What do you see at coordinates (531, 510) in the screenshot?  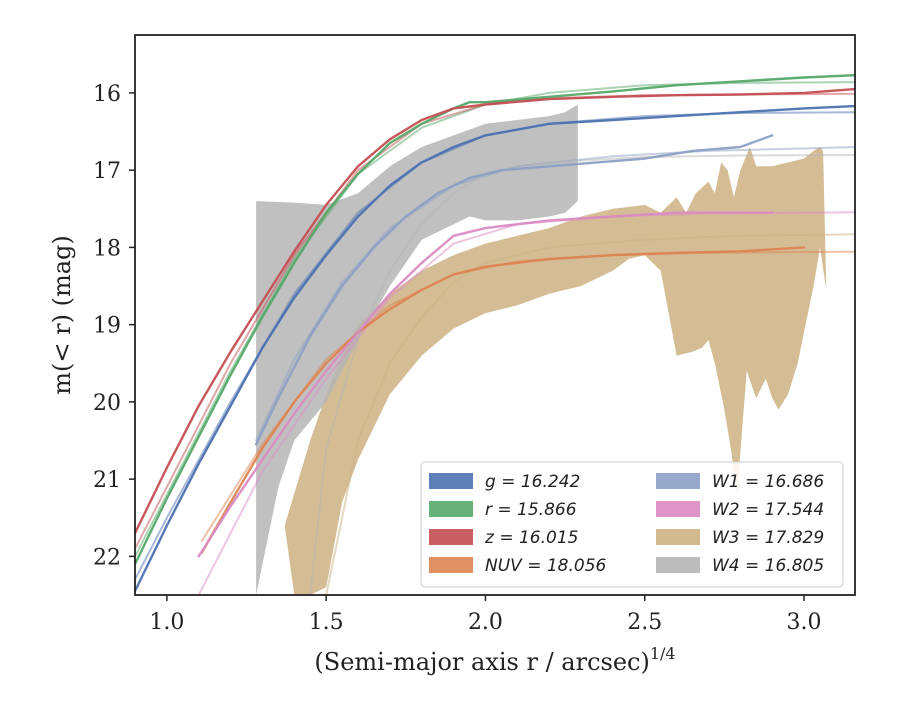 I see `legend-label: r = 15.866` at bounding box center [531, 510].